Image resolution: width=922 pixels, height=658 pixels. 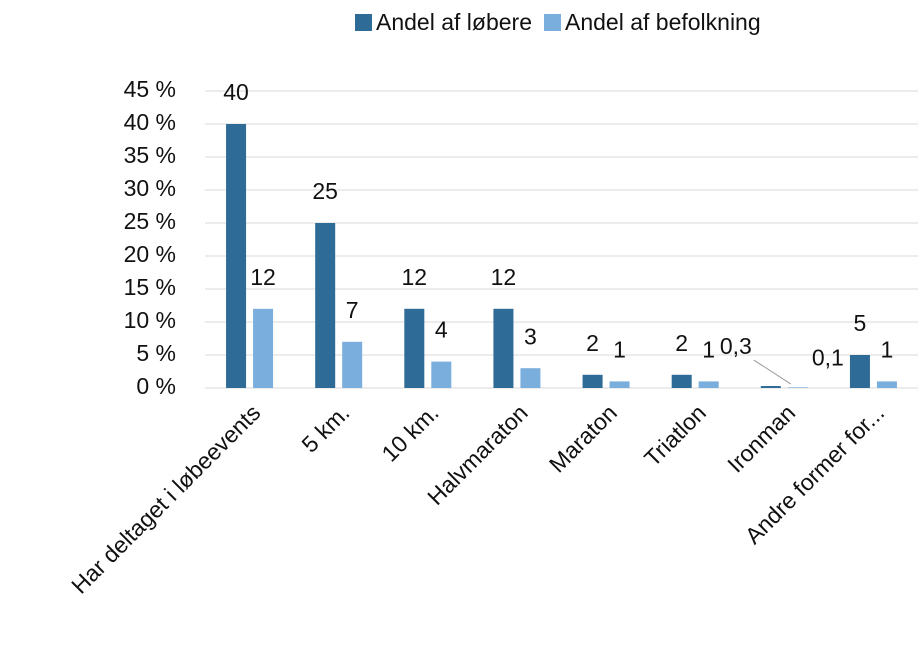 What do you see at coordinates (828, 357) in the screenshot?
I see `value-label: 0,1` at bounding box center [828, 357].